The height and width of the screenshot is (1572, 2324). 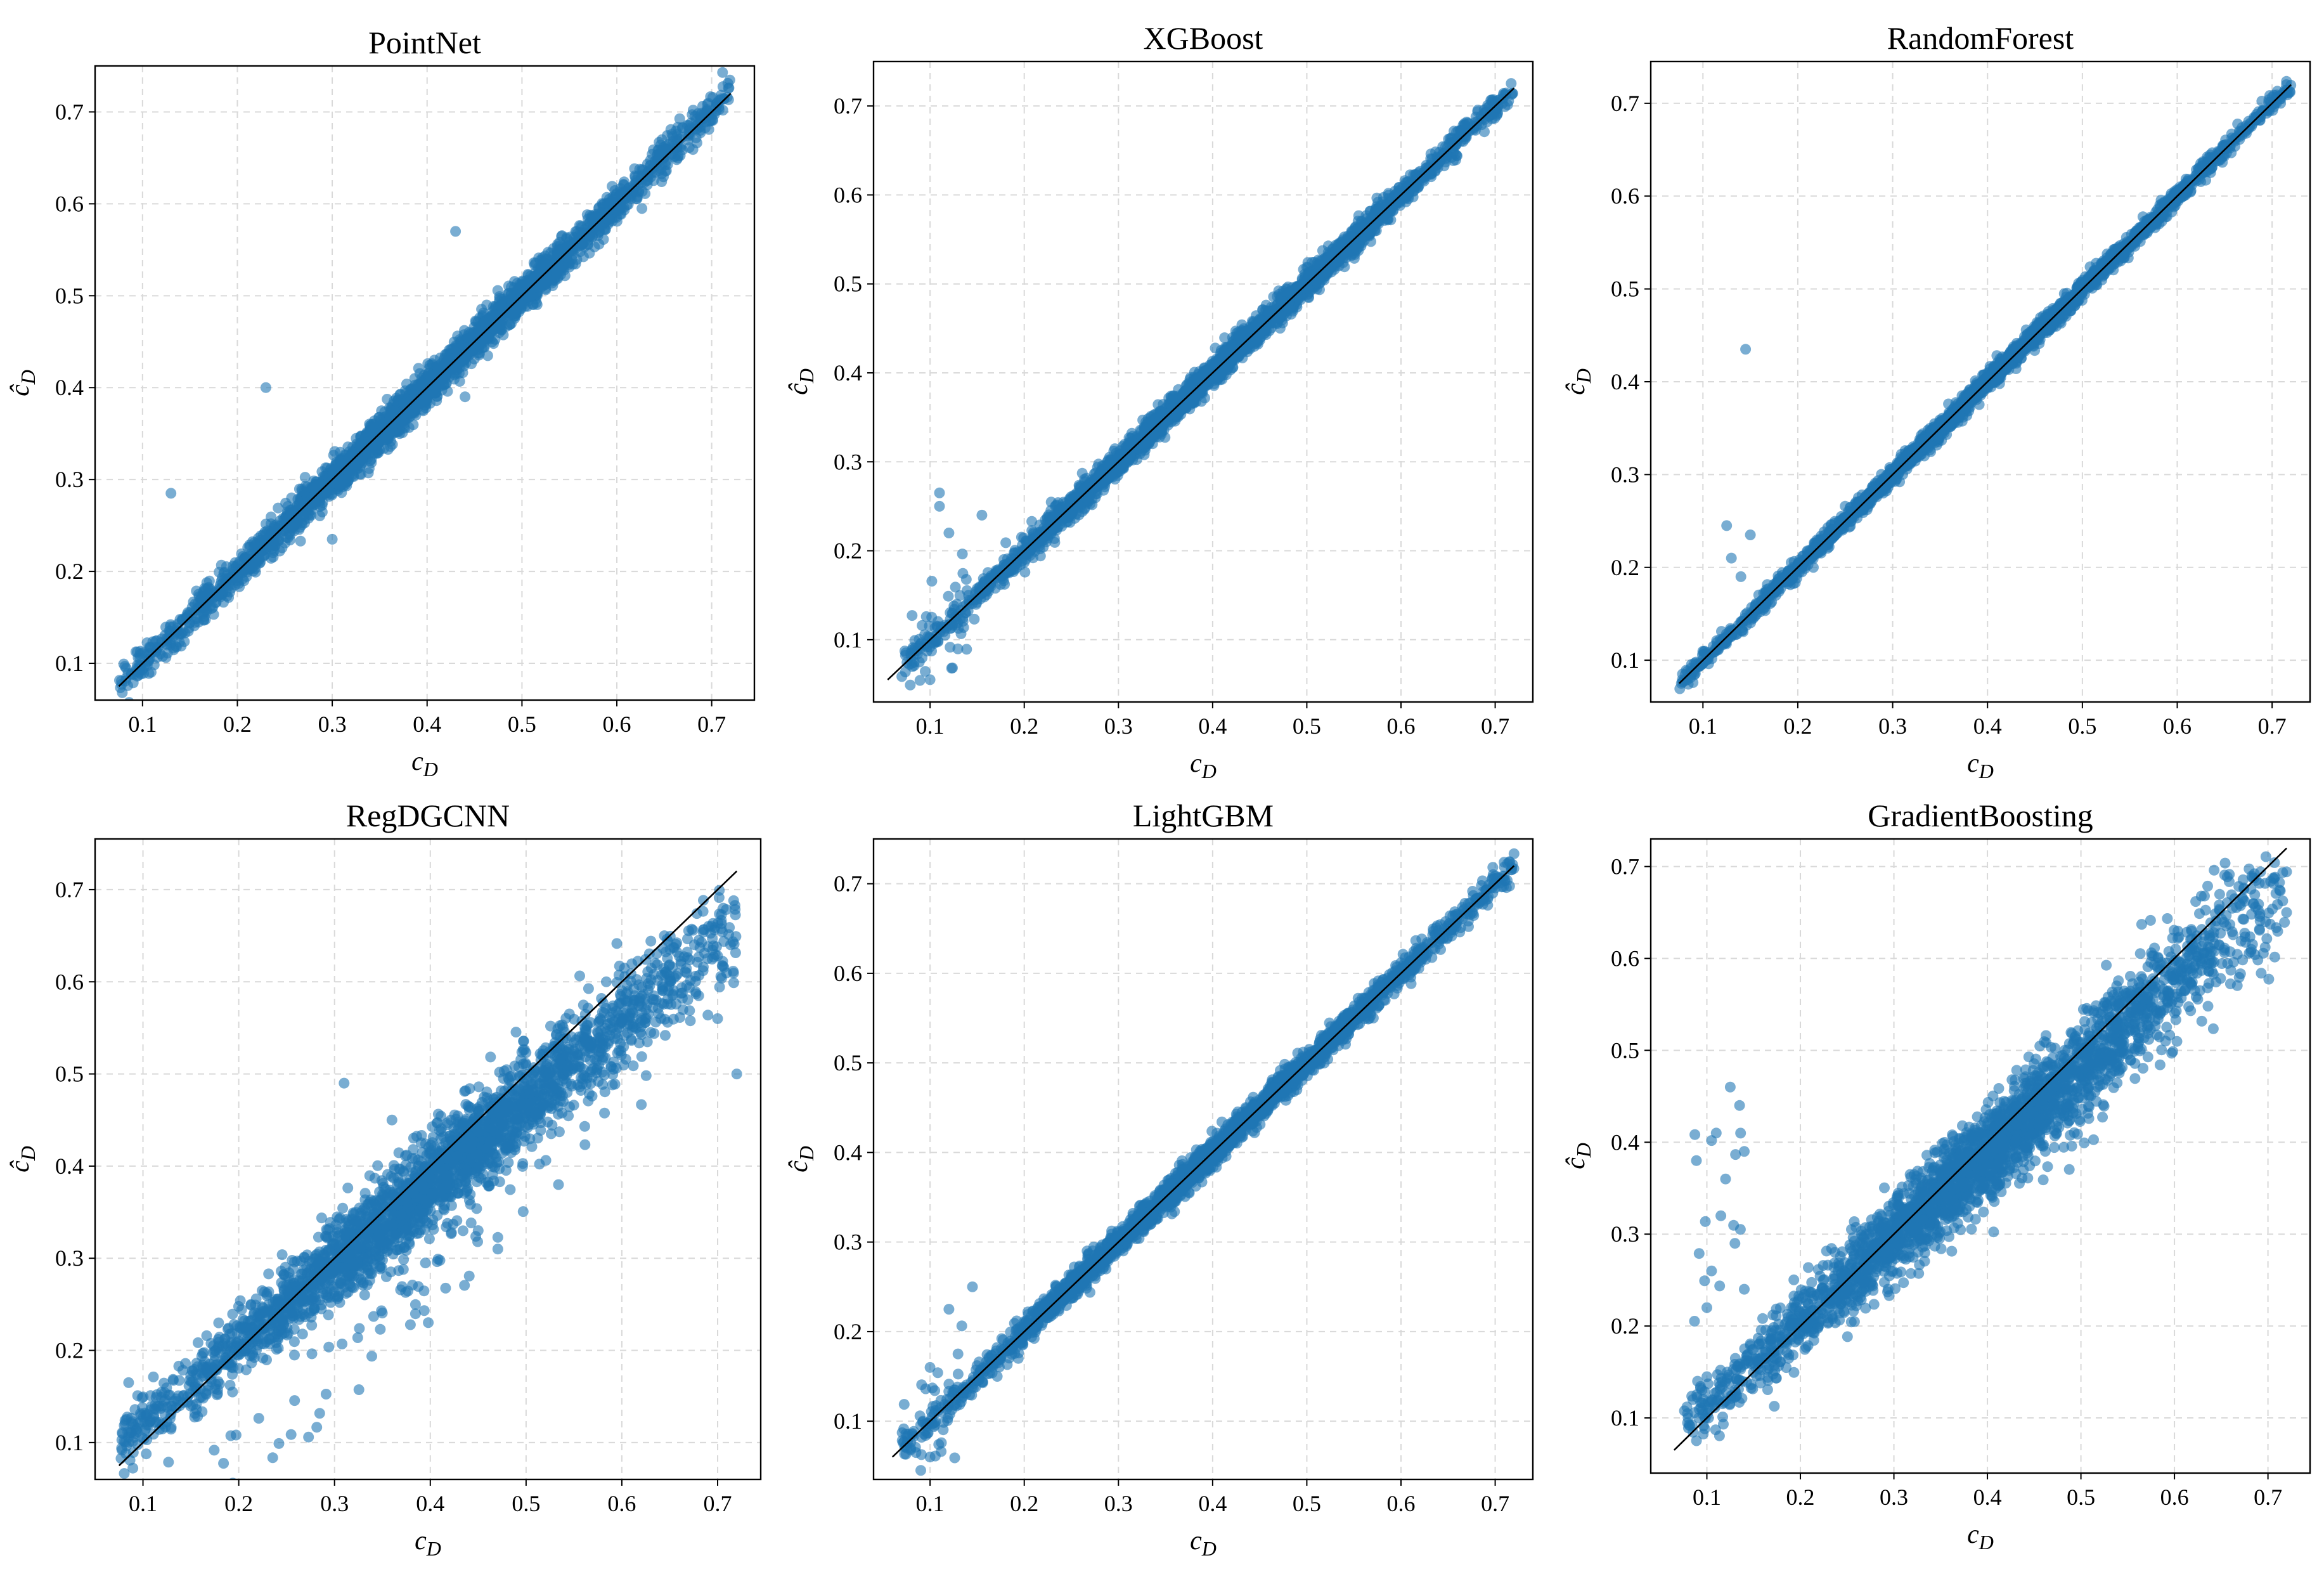 What do you see at coordinates (617, 724) in the screenshot?
I see `x-tick-label: 0.6` at bounding box center [617, 724].